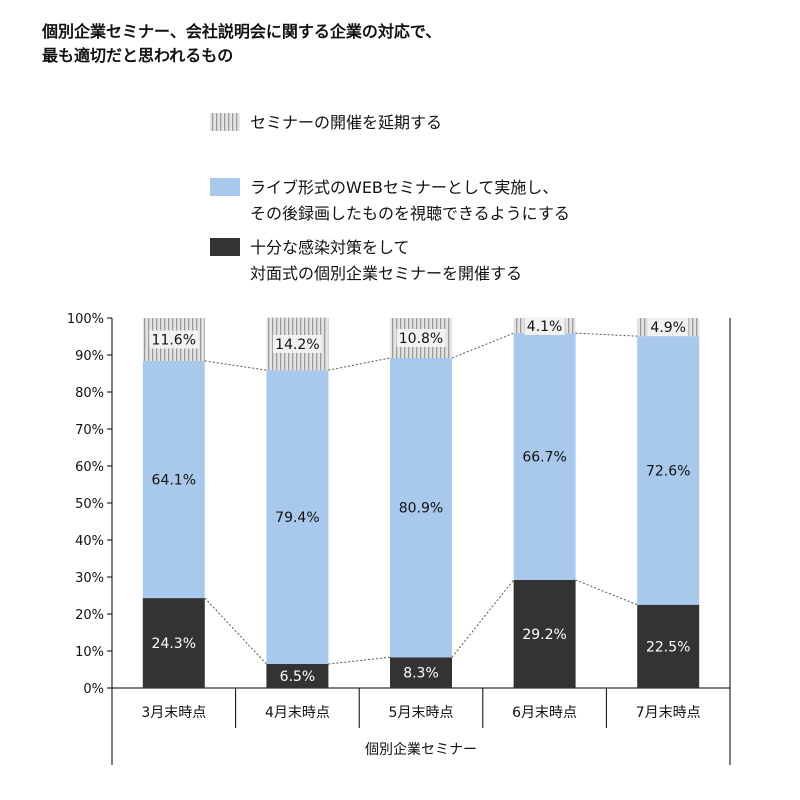 The height and width of the screenshot is (800, 800). I want to click on data-label: 4.1%, so click(545, 327).